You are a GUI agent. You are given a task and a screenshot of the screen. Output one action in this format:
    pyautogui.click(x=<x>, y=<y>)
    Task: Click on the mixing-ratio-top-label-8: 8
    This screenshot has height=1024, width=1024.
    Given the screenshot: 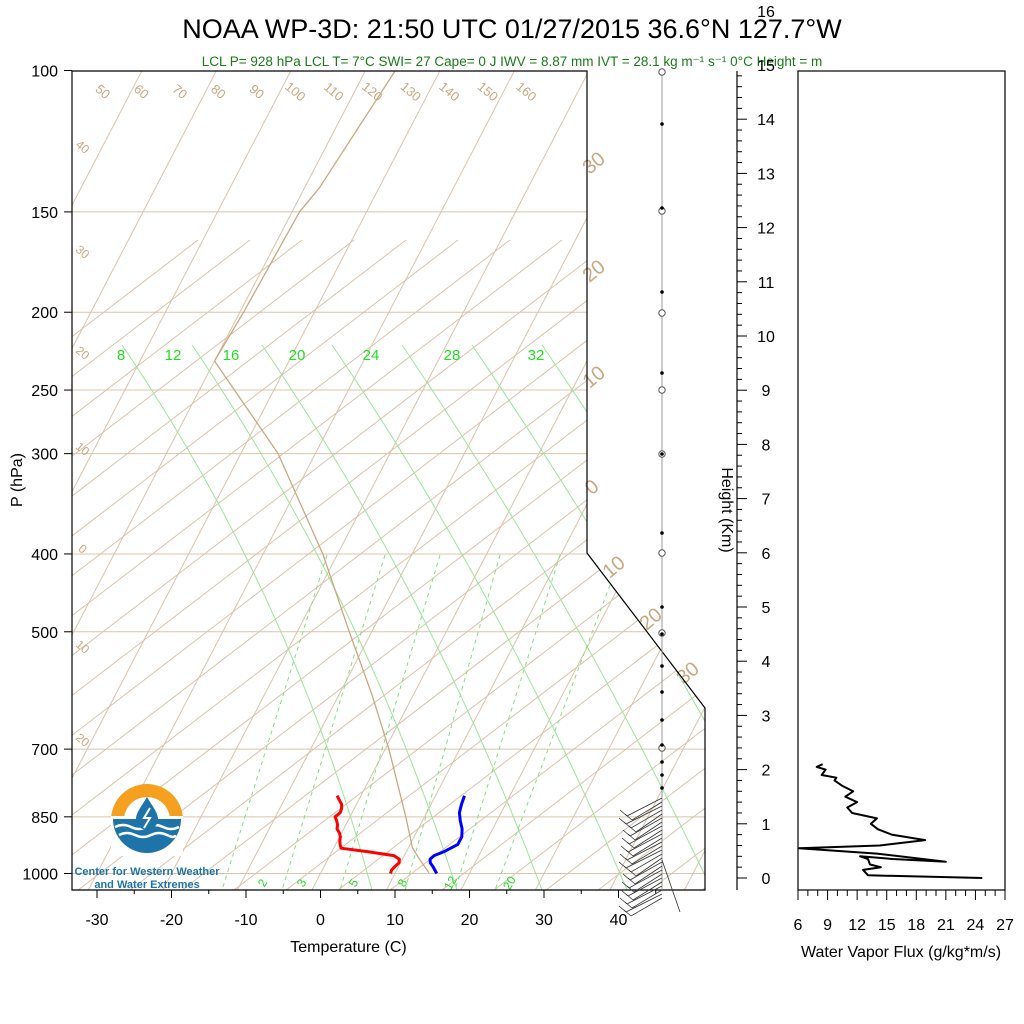 What is the action you would take?
    pyautogui.click(x=121, y=355)
    